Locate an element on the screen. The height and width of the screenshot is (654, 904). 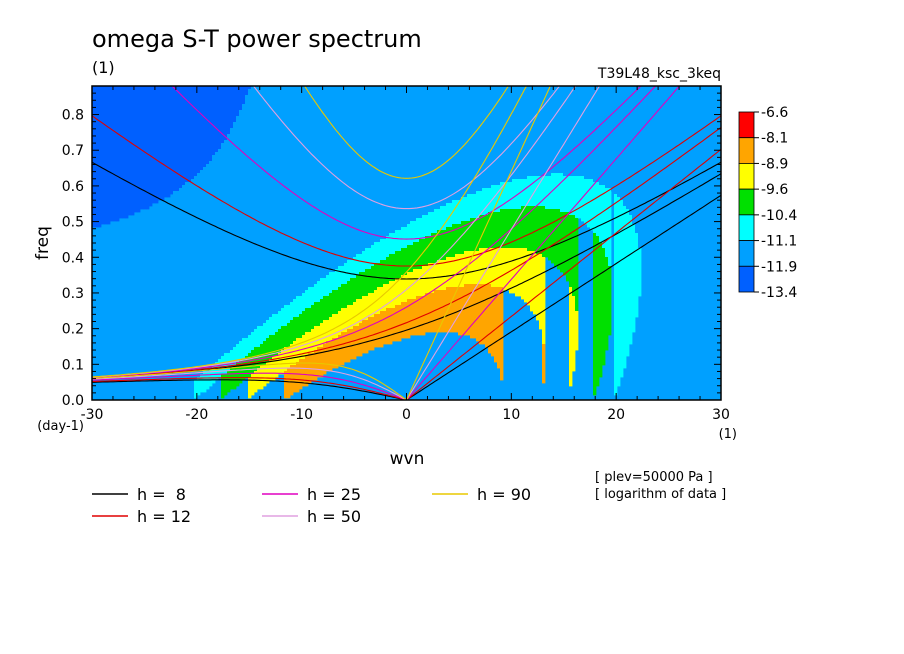
dispersion-curve-kelvin is located at coordinates (503, 243).